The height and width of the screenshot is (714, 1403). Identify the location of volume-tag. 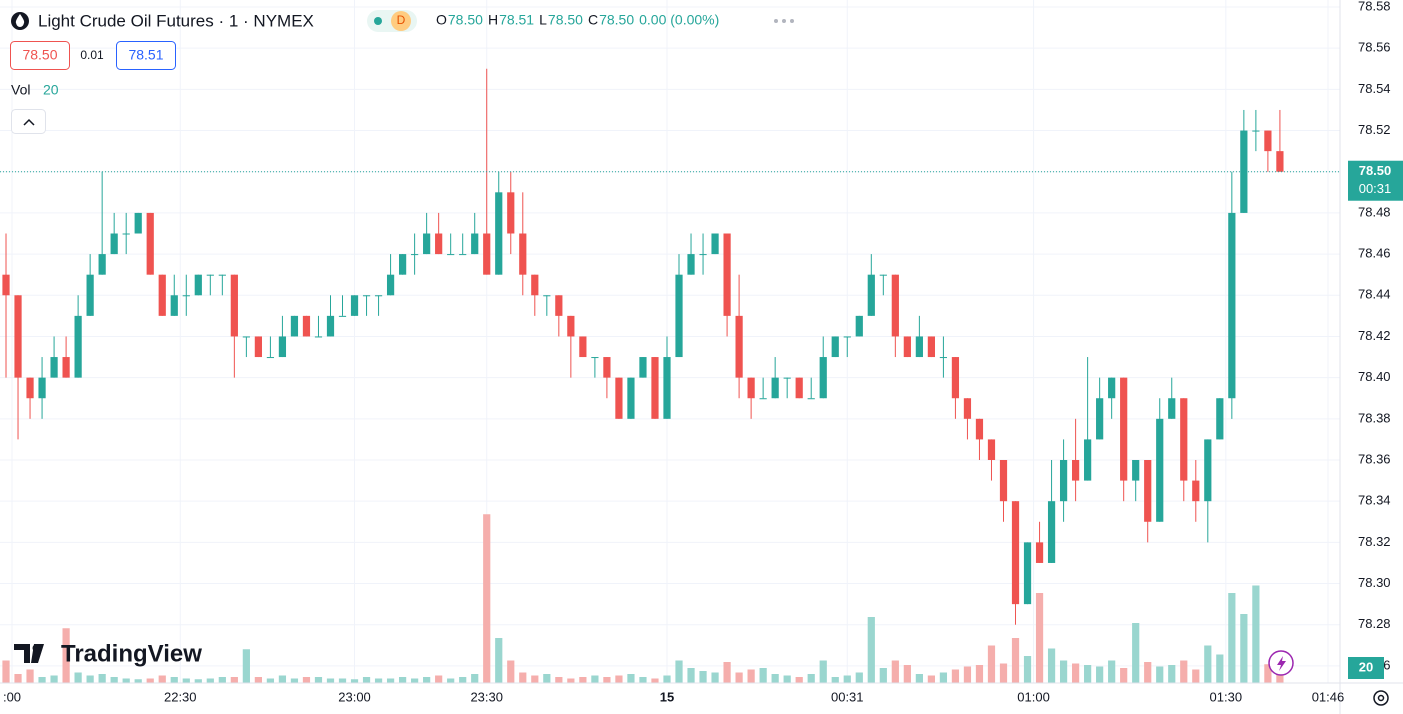
(1366, 668).